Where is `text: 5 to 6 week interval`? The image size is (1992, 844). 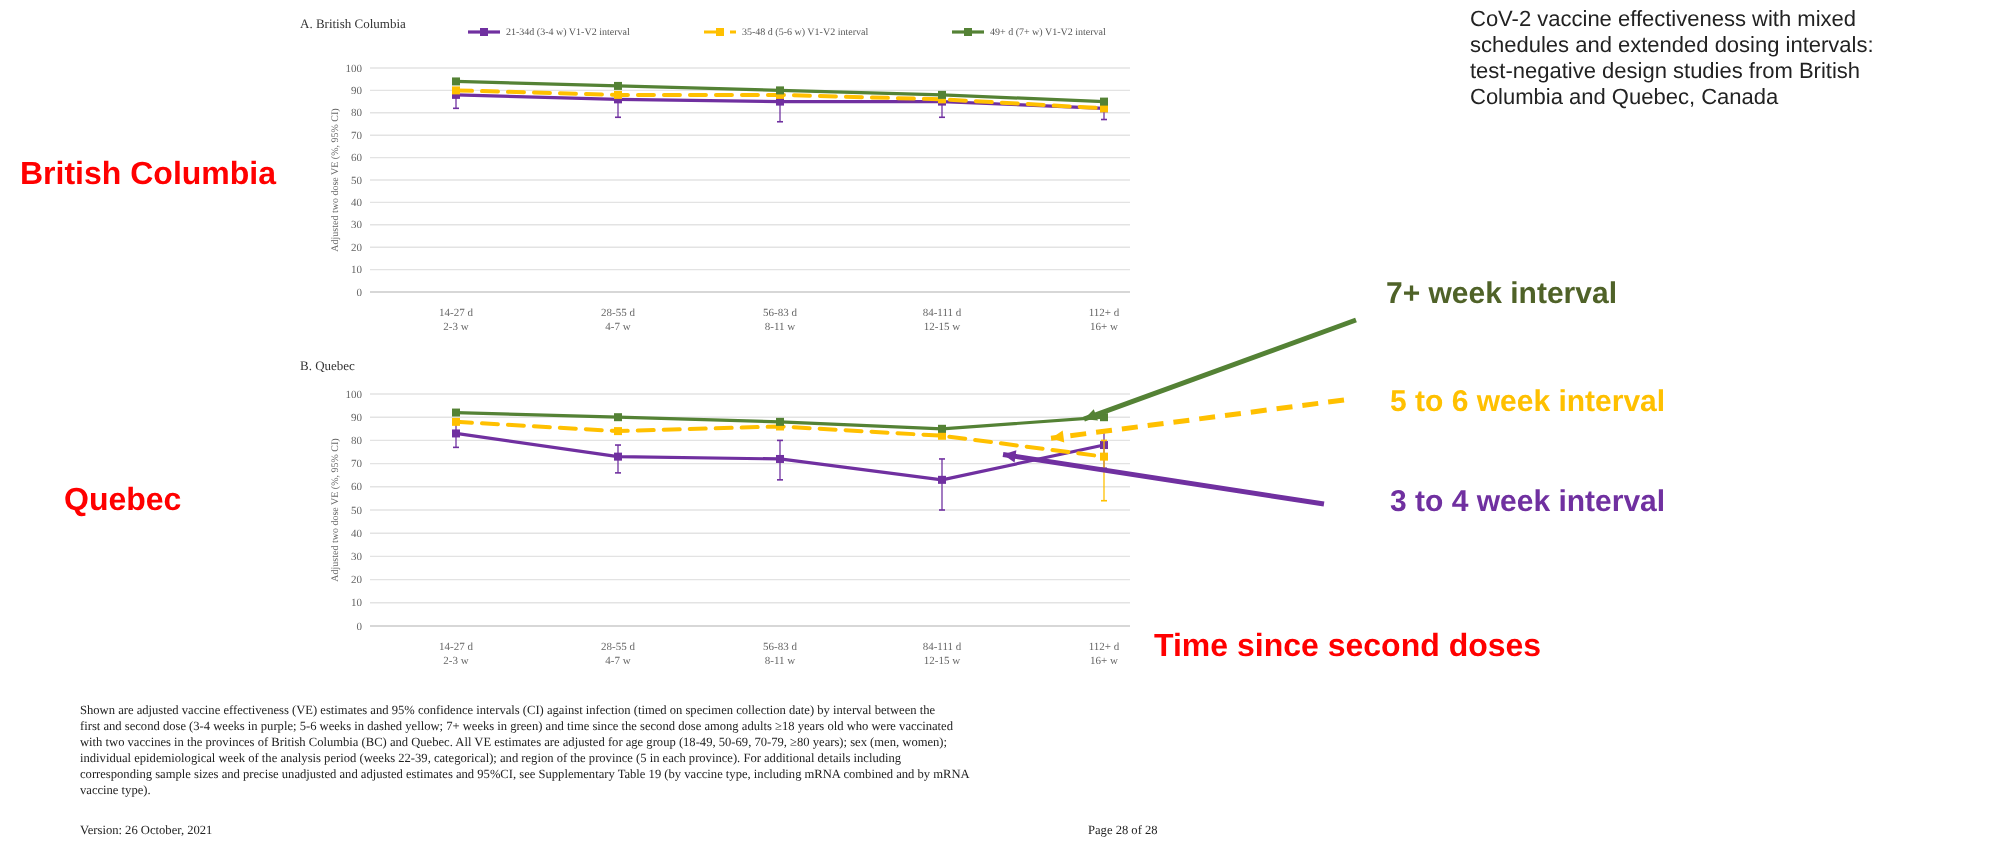 text: 5 to 6 week interval is located at coordinates (1528, 401).